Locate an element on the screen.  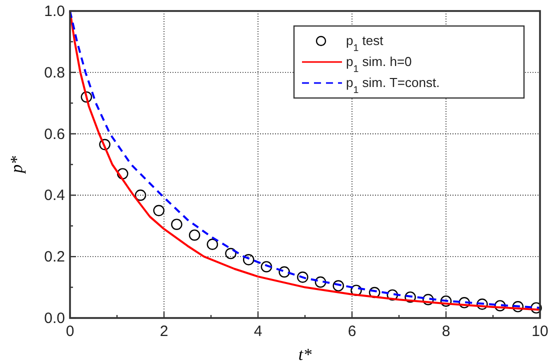
y-tick-label: 0.8 is located at coordinates (54, 73).